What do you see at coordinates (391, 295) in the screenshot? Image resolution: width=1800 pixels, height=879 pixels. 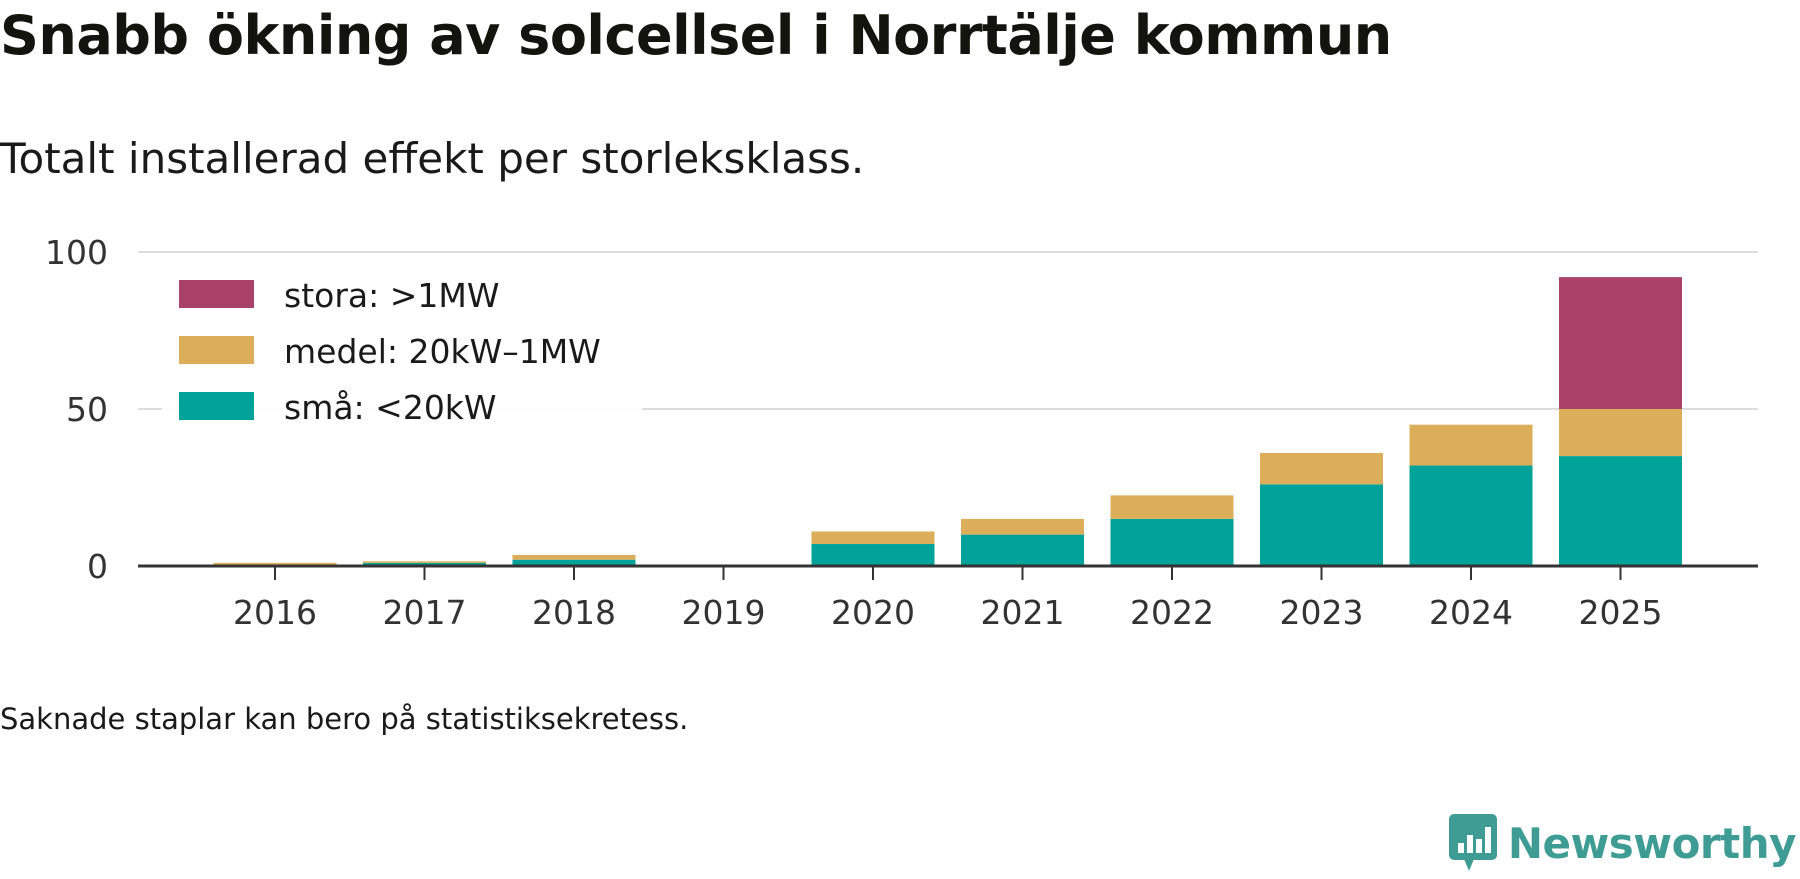 I see `legend-label-0: stora: >1MW` at bounding box center [391, 295].